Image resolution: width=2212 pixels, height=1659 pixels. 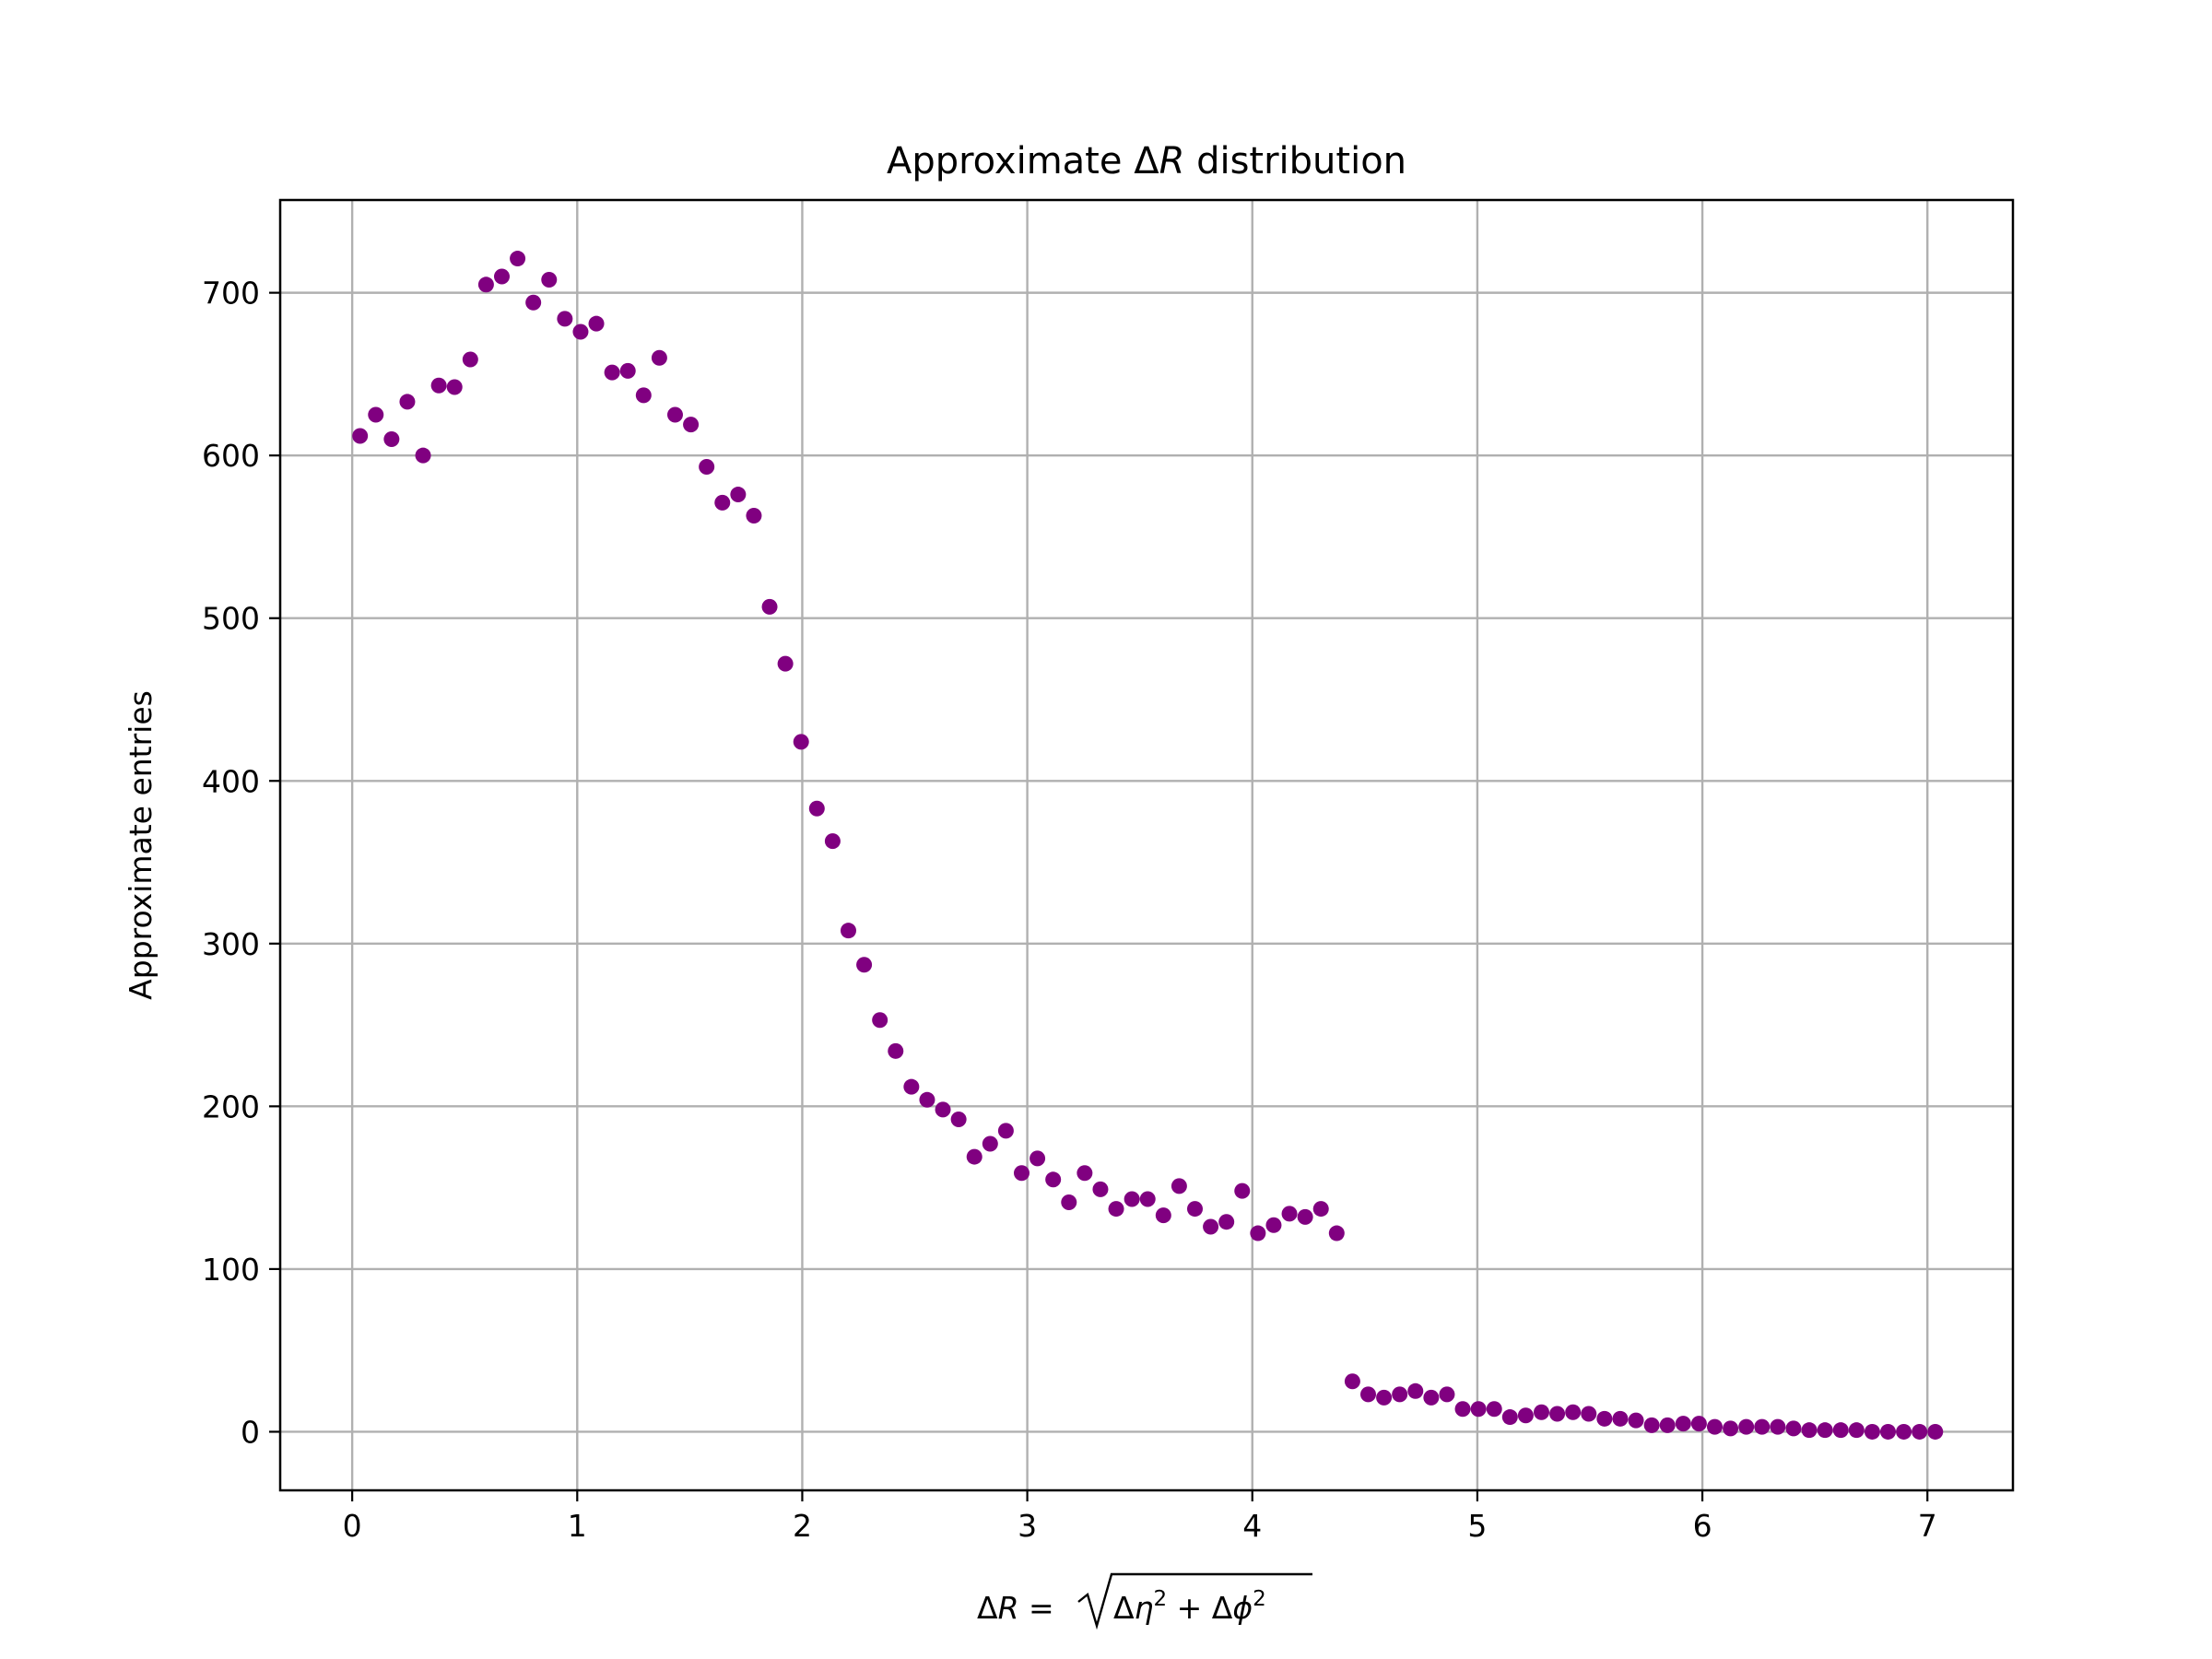 I want to click on x-tick-label: 7, so click(x=1927, y=1526).